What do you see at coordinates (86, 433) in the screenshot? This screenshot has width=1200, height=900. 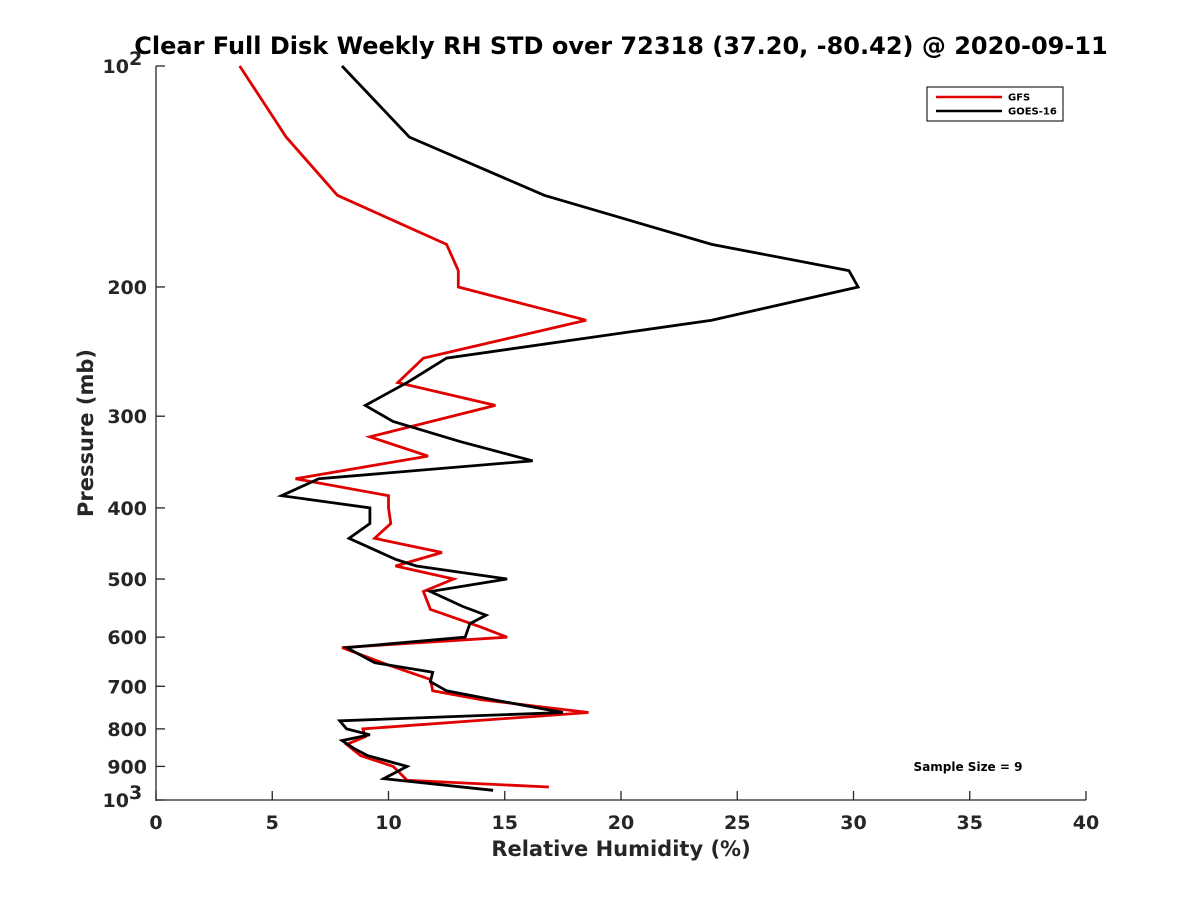 I see `y-axis-label: Pressure (mb)` at bounding box center [86, 433].